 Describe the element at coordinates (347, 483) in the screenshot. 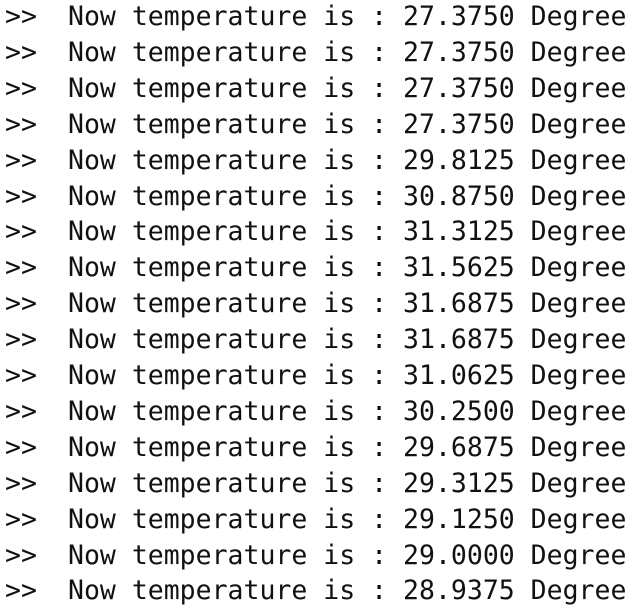

I see `message: Now temperature is : 29.3125 Degree` at that location.